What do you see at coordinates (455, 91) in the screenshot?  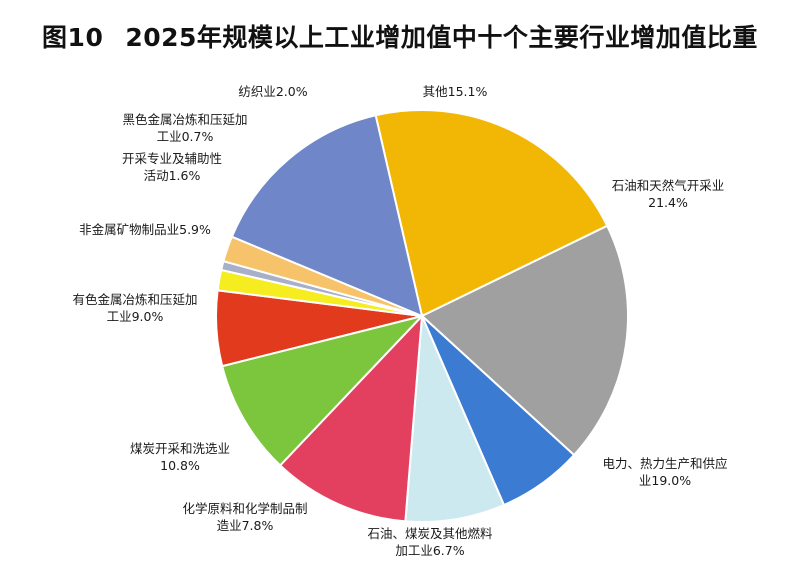 I see `slice-label: 其他15.1%` at bounding box center [455, 91].